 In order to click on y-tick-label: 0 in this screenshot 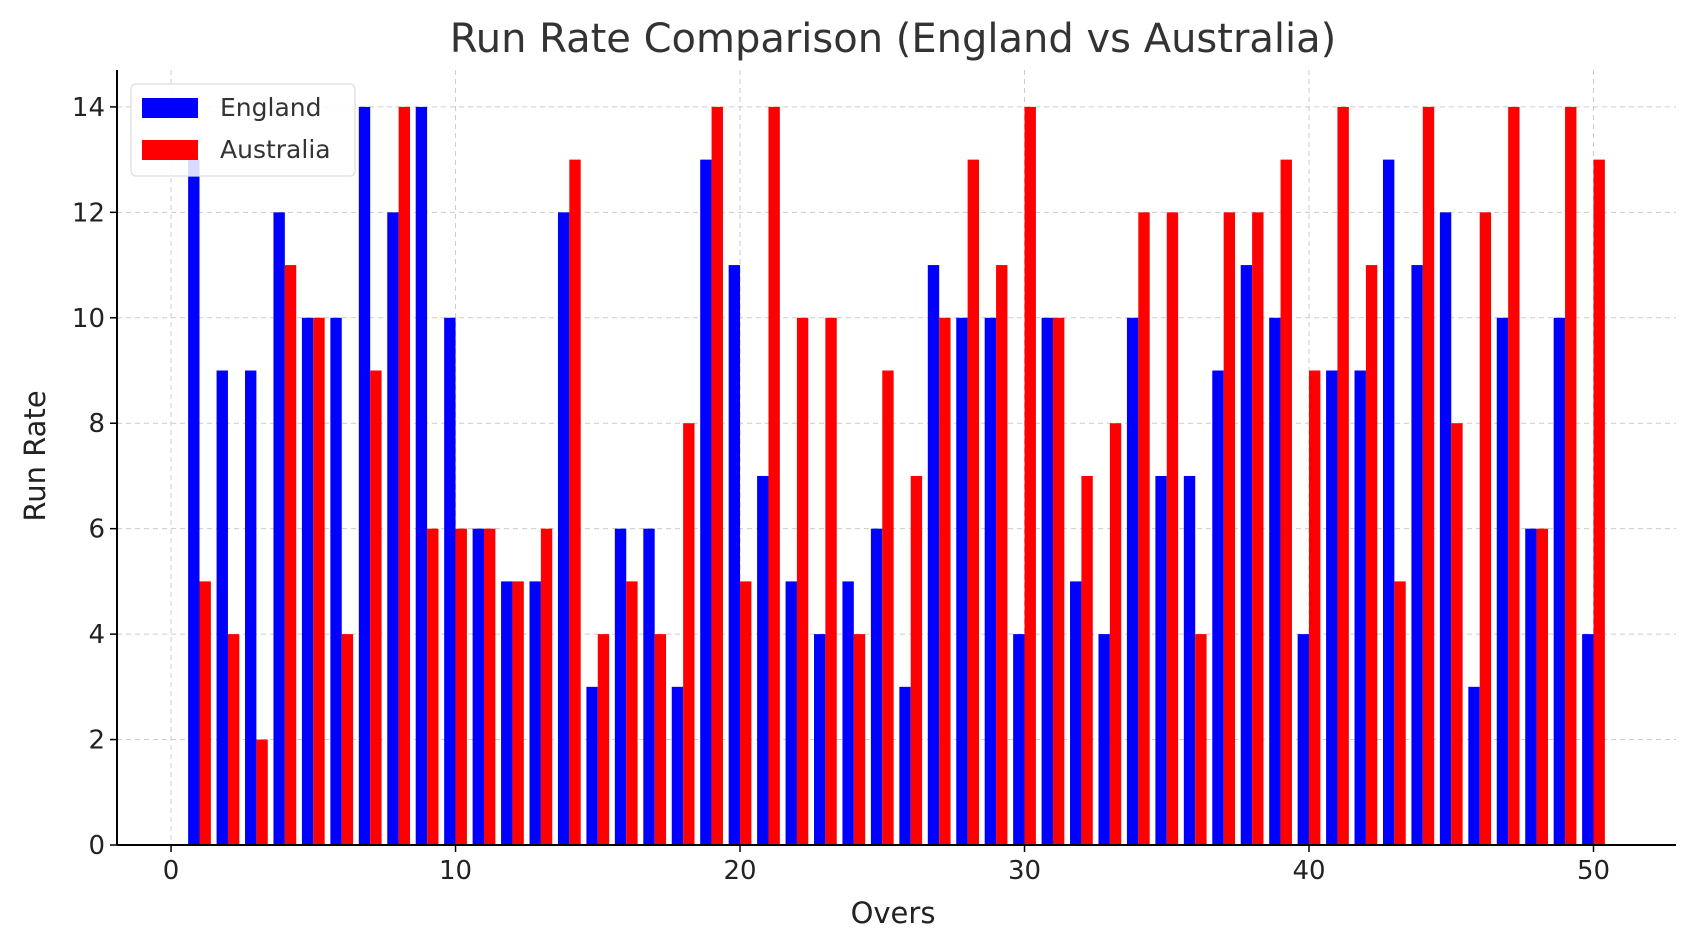, I will do `click(96, 846)`.